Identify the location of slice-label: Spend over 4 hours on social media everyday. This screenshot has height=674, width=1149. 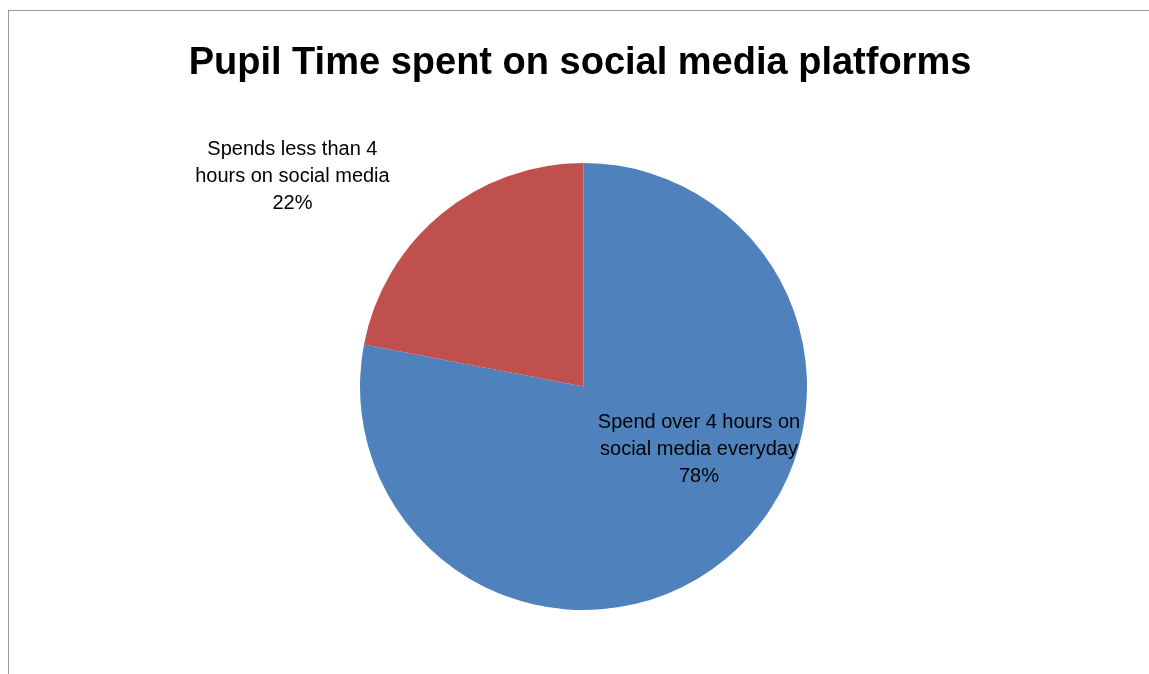
(699, 435).